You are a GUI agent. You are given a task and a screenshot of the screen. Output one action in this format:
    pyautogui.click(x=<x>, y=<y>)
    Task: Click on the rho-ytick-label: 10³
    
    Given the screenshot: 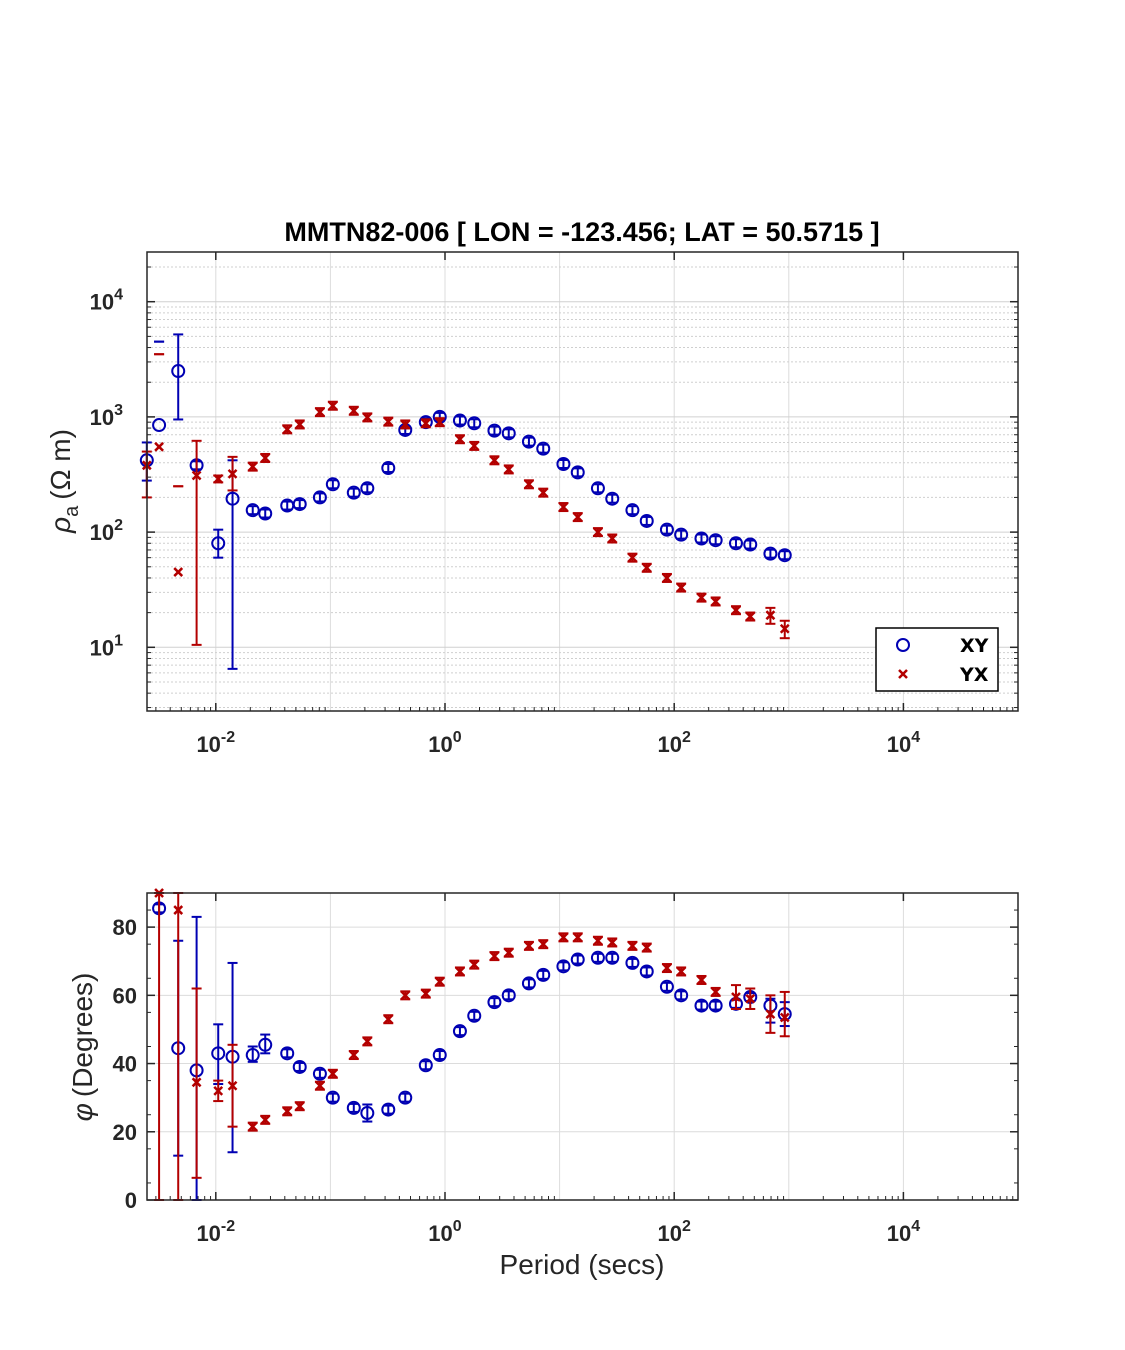 What is the action you would take?
    pyautogui.click(x=106, y=416)
    